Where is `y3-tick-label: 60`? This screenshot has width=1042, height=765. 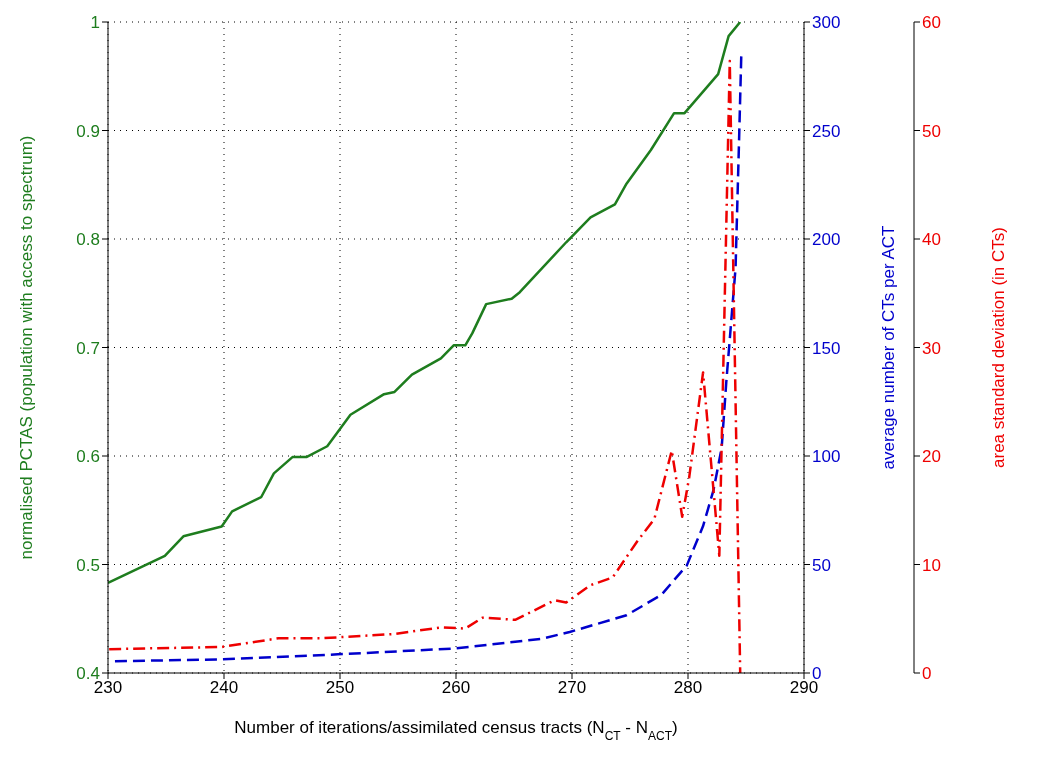 y3-tick-label: 60 is located at coordinates (931, 23).